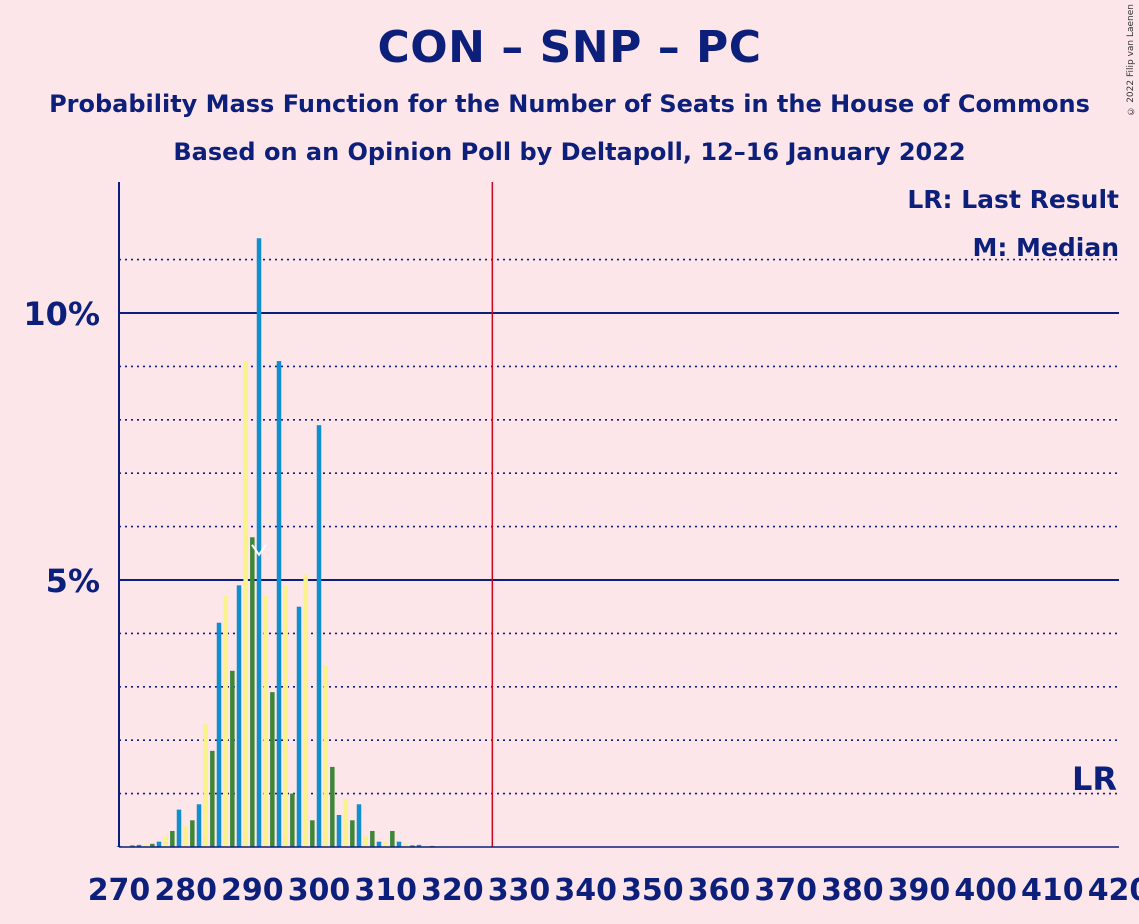 The image size is (1139, 924). What do you see at coordinates (1013, 199) in the screenshot?
I see `legend-last-result: LR: Last Result` at bounding box center [1013, 199].